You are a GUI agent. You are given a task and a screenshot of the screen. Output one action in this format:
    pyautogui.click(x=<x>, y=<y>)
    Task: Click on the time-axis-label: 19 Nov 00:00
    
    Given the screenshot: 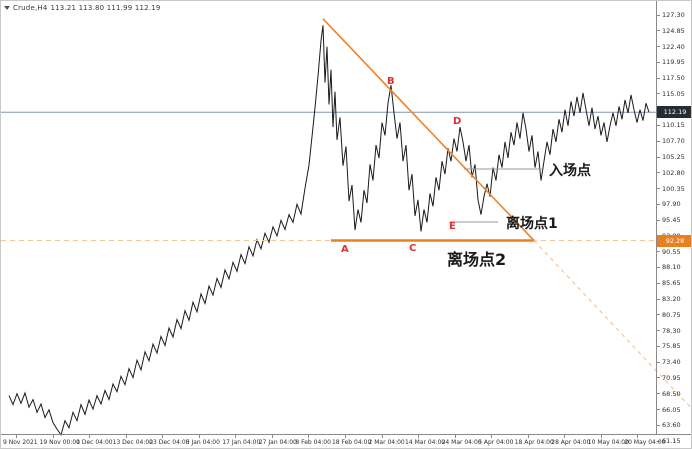 What is the action you would take?
    pyautogui.click(x=59, y=442)
    